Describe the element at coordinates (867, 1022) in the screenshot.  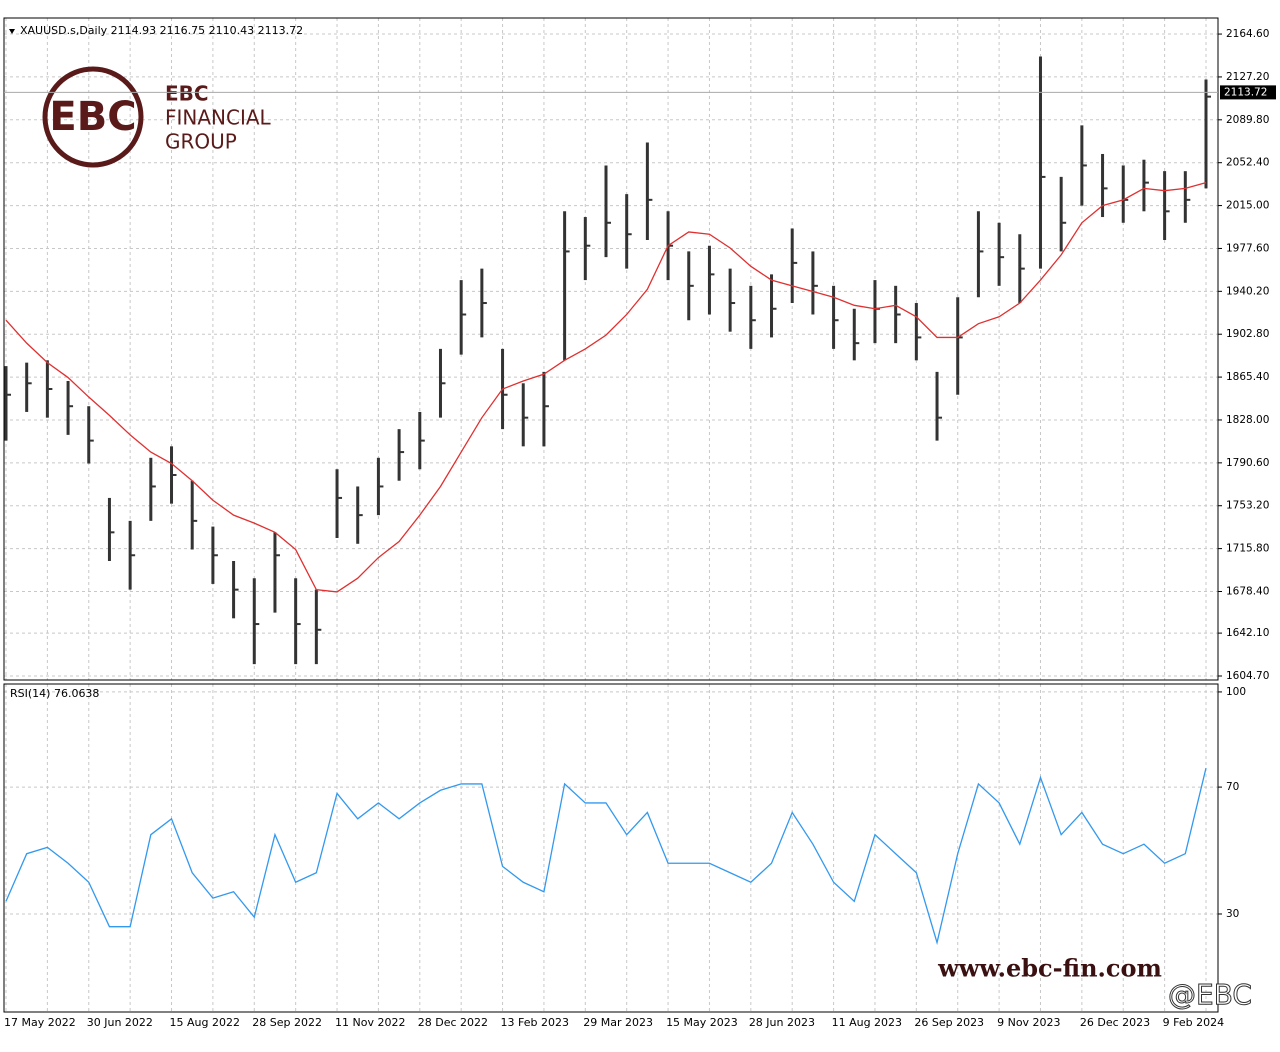
I see `x-tick-label: 11 Aug 2023` at that location.